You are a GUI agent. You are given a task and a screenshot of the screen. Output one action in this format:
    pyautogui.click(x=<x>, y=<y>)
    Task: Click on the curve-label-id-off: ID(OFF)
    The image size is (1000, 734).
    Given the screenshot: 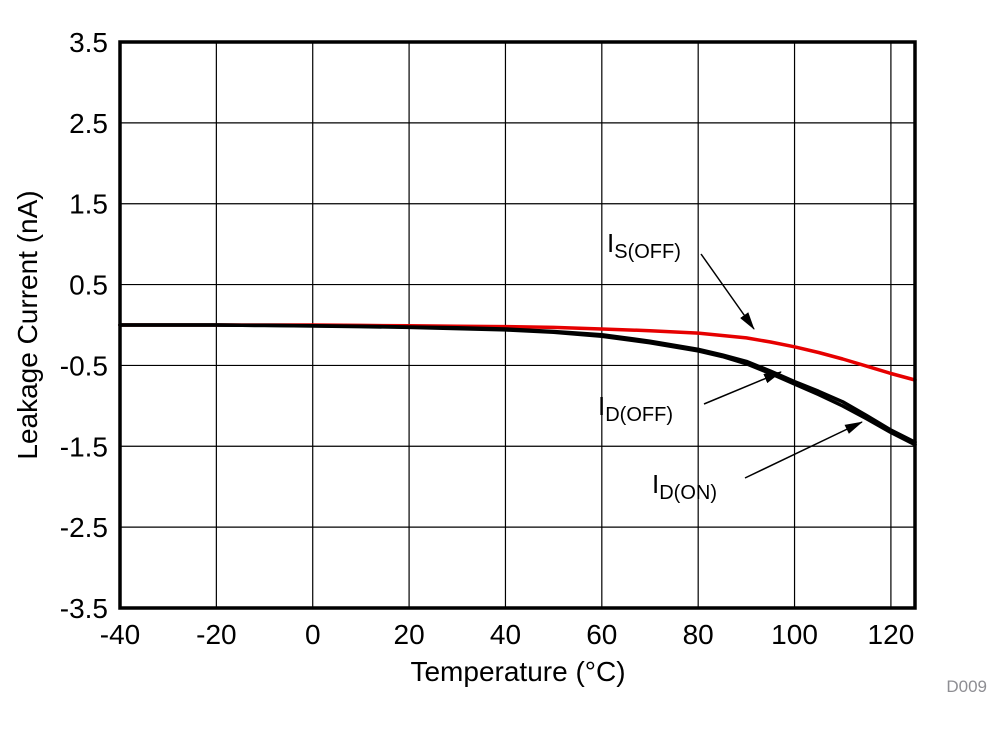 What is the action you would take?
    pyautogui.click(x=635, y=409)
    